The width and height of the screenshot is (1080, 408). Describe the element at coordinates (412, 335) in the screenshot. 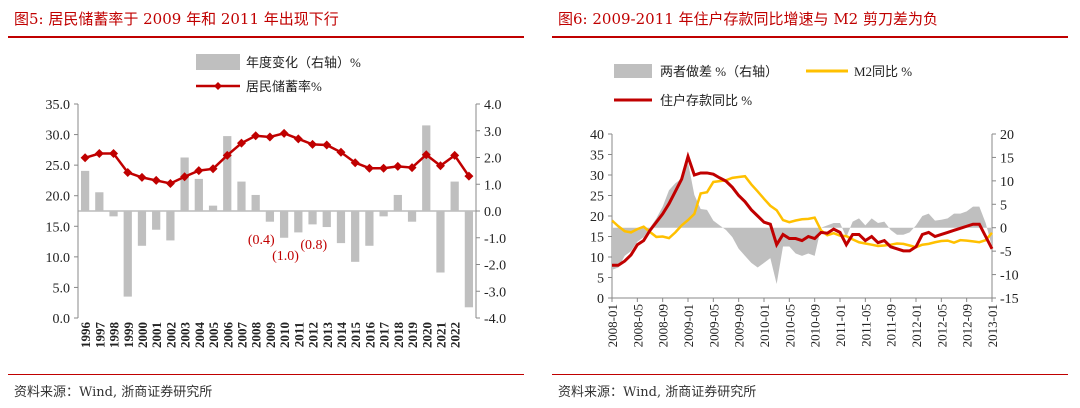

I see `x-tick-label: 2019` at that location.